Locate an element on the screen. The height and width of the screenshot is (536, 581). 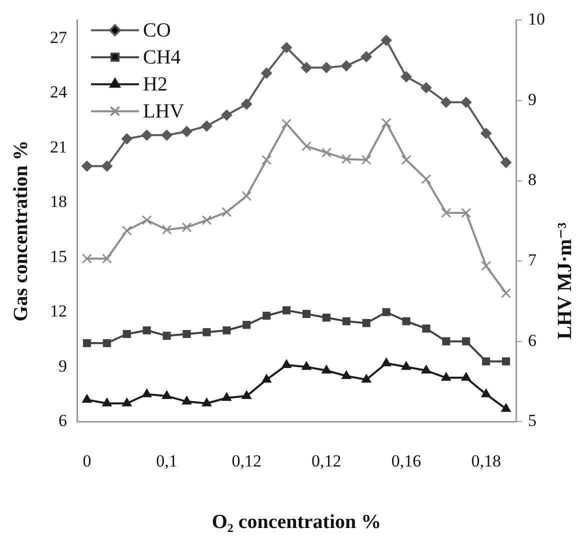
y2-tick-label: 6 is located at coordinates (532, 340).